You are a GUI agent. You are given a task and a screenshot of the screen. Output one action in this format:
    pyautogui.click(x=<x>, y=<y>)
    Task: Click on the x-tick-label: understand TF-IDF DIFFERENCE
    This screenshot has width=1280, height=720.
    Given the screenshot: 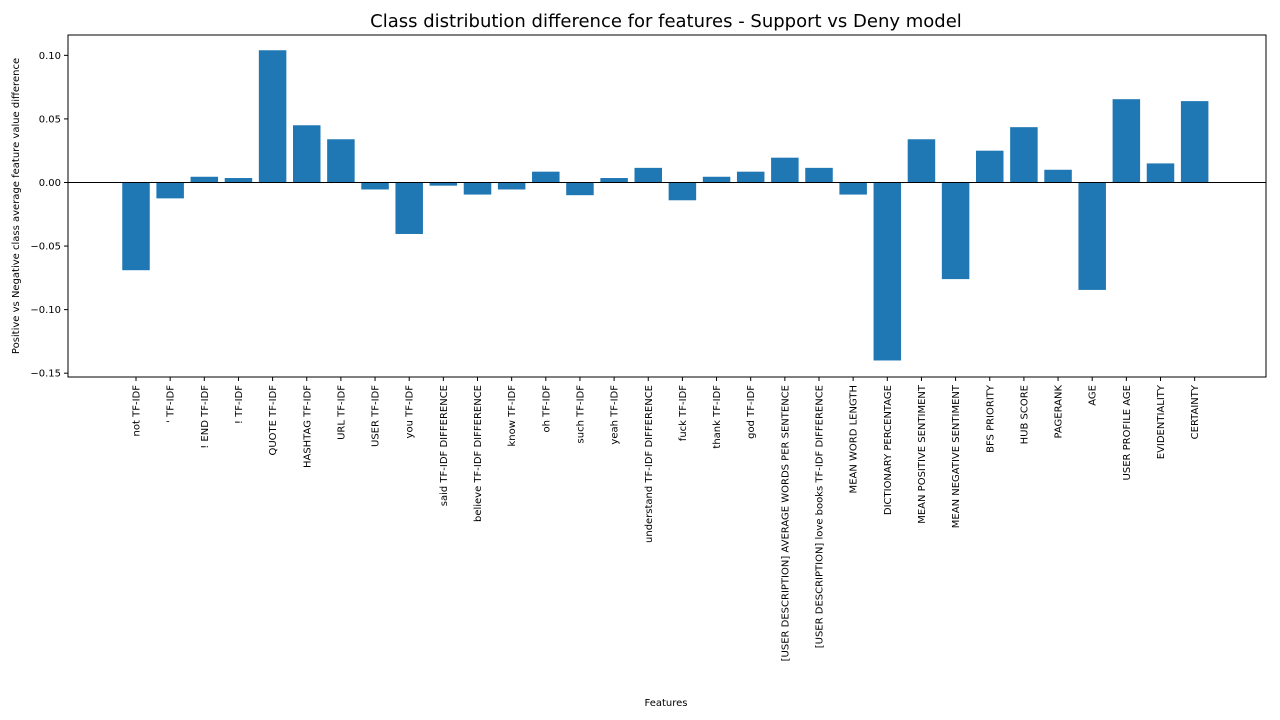 What is the action you would take?
    pyautogui.click(x=649, y=464)
    